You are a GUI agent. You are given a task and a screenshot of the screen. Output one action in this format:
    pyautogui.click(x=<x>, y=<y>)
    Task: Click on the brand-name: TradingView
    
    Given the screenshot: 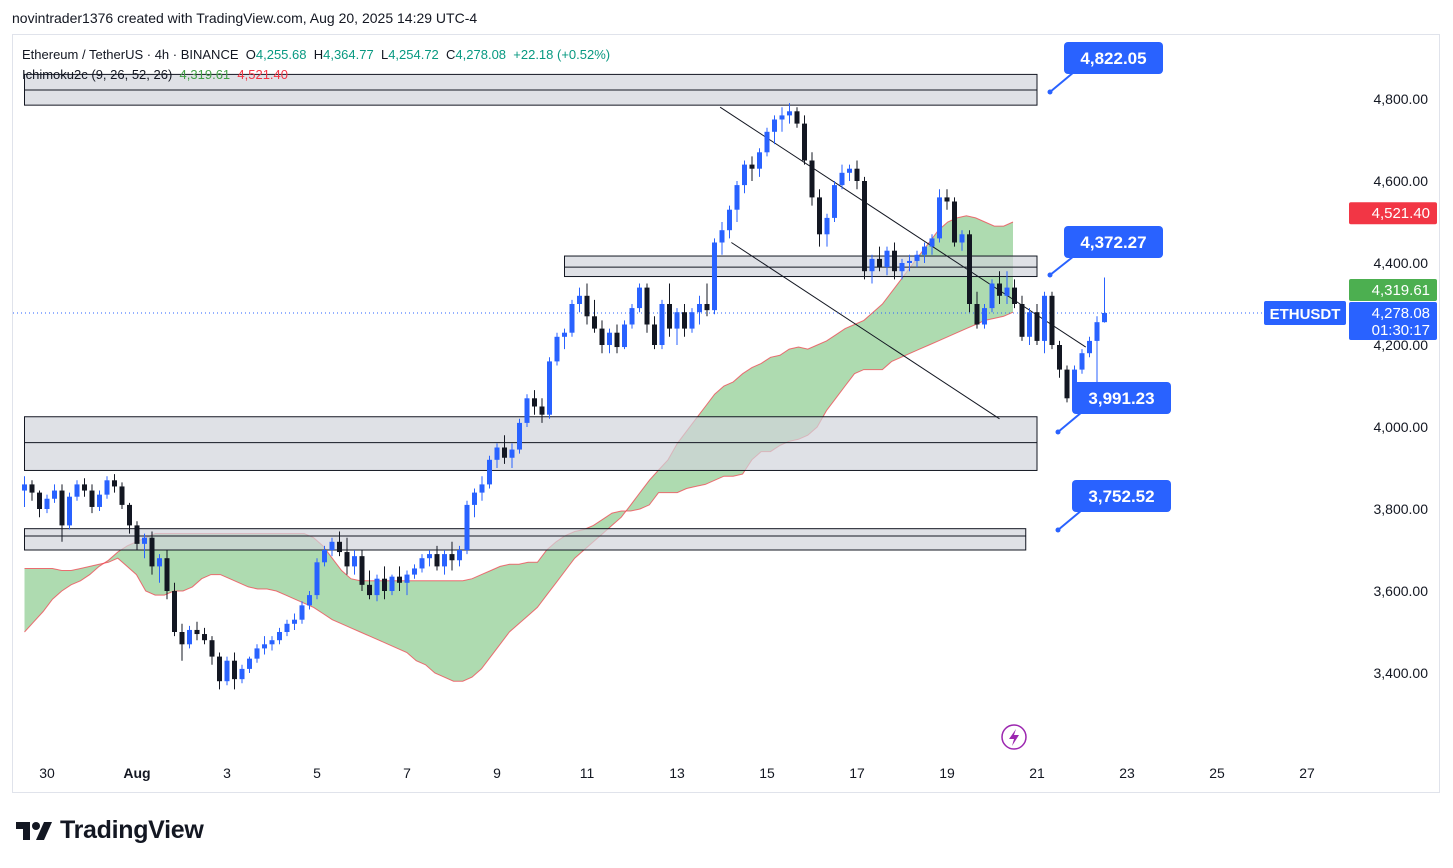 What is the action you would take?
    pyautogui.click(x=132, y=830)
    